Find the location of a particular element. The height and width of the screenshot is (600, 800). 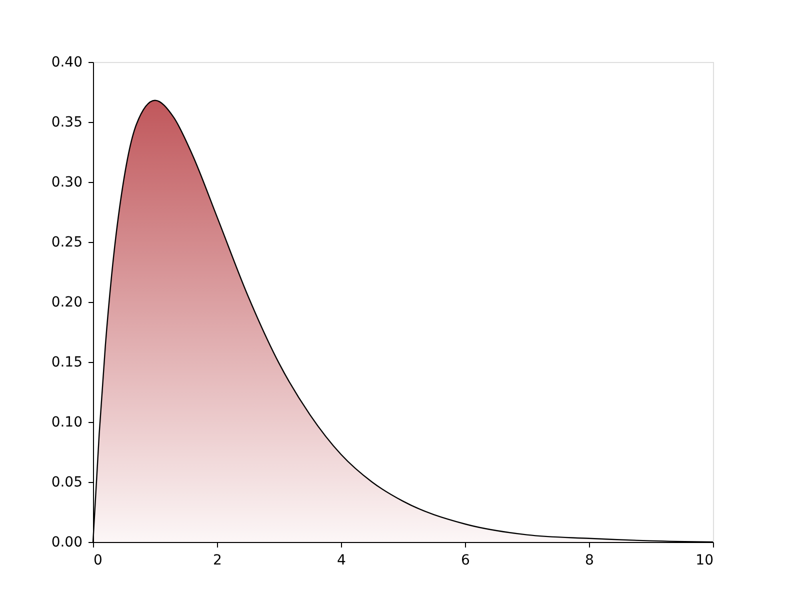

x-tick-label: 6 is located at coordinates (465, 560).